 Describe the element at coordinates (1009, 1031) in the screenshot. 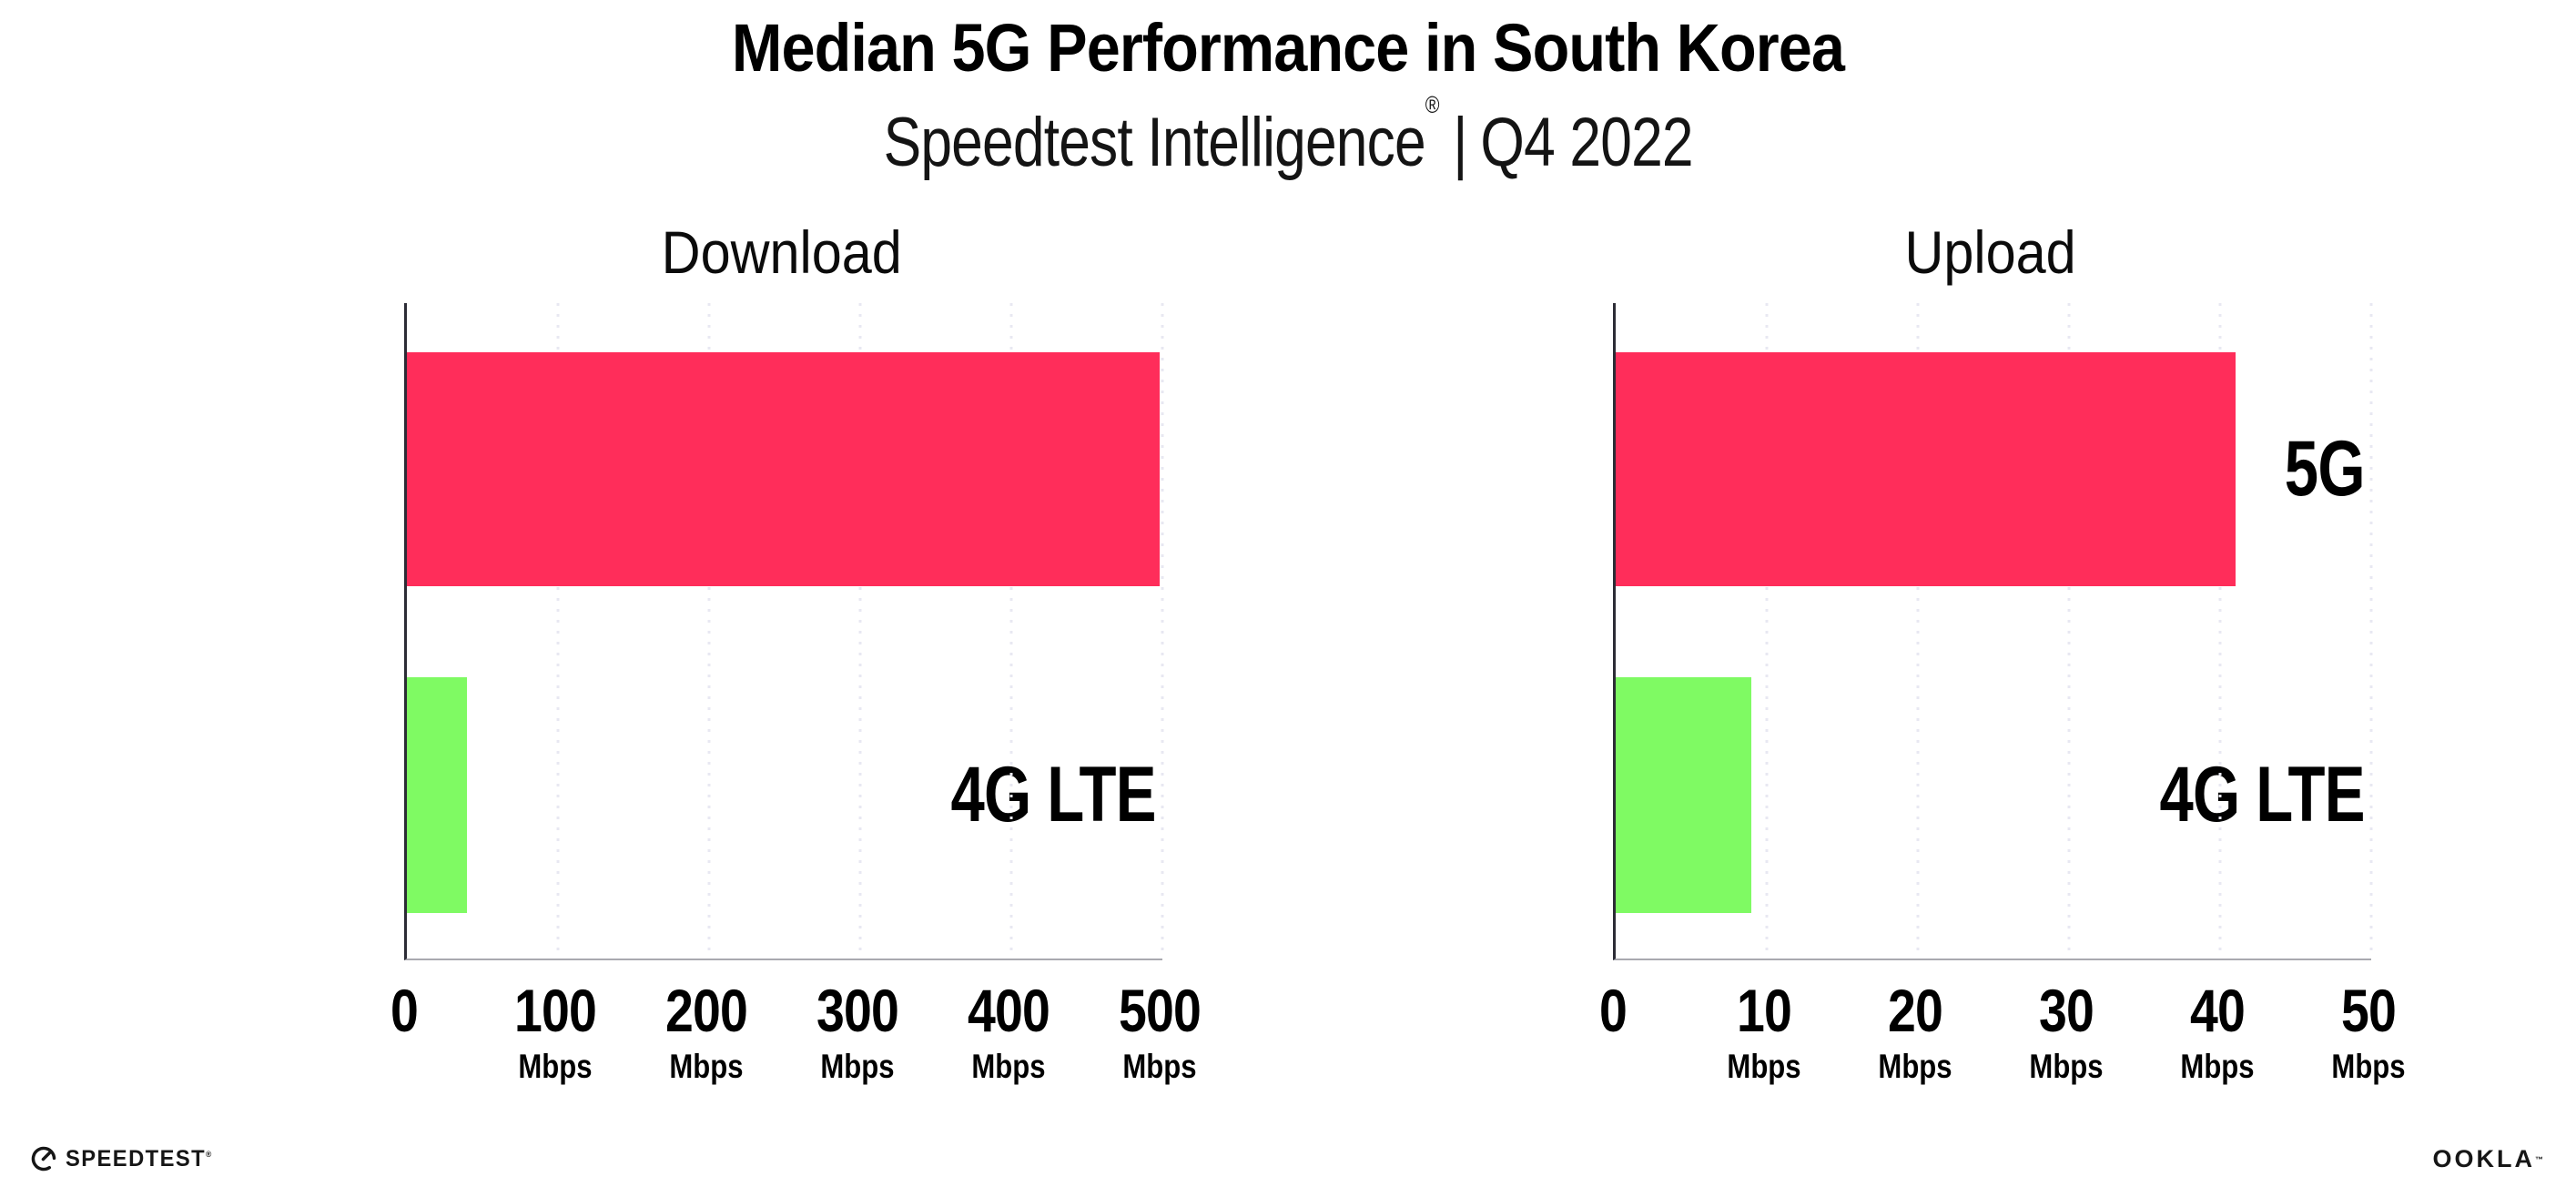

I see `x-tick-400: 400 Mbps` at that location.